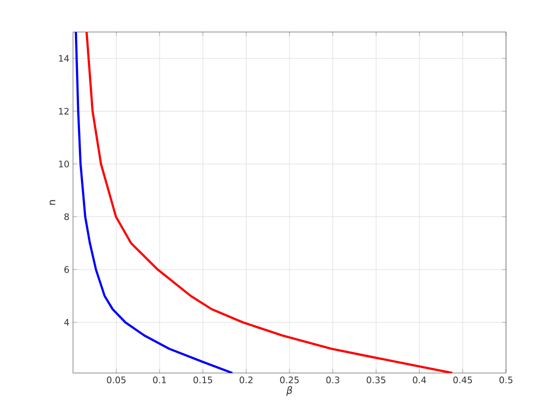  Describe the element at coordinates (64, 111) in the screenshot. I see `y-tick-label: 12` at that location.